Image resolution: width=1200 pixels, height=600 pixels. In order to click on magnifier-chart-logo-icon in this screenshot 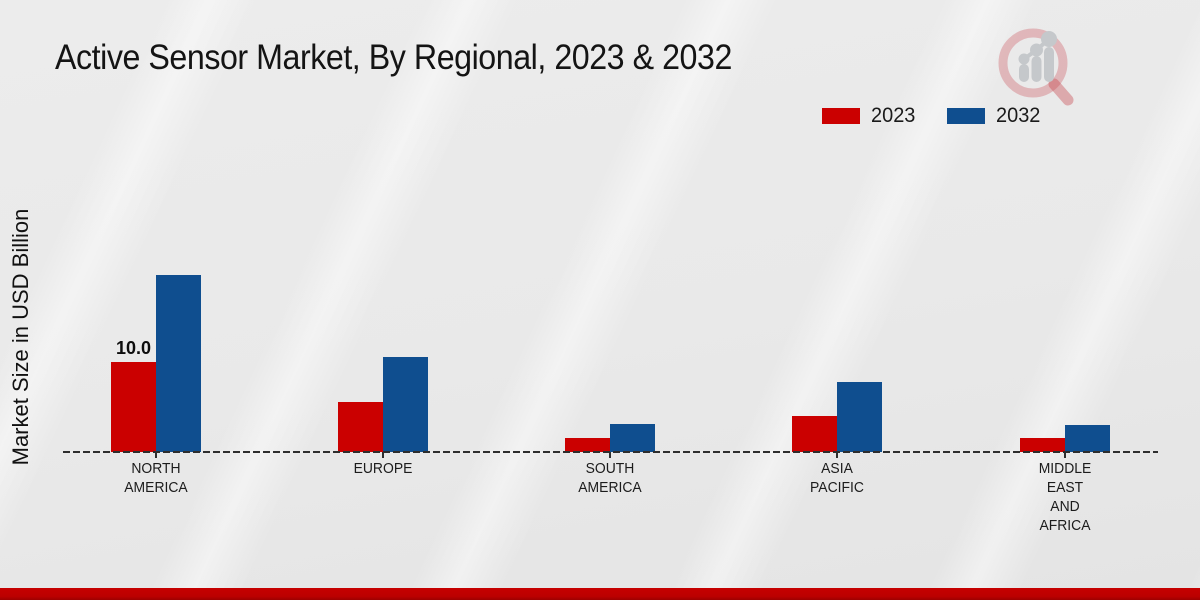, I will do `click(1036, 67)`.